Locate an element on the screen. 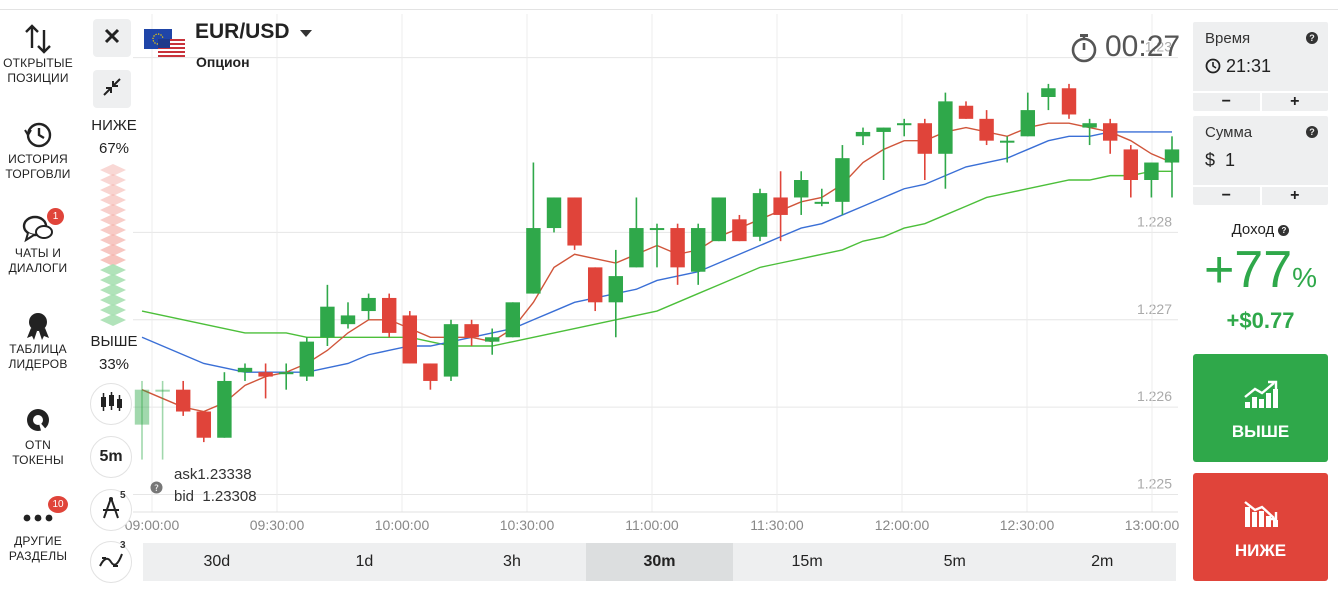 Image resolution: width=1338 pixels, height=595 pixels. clock-icon is located at coordinates (1213, 68).